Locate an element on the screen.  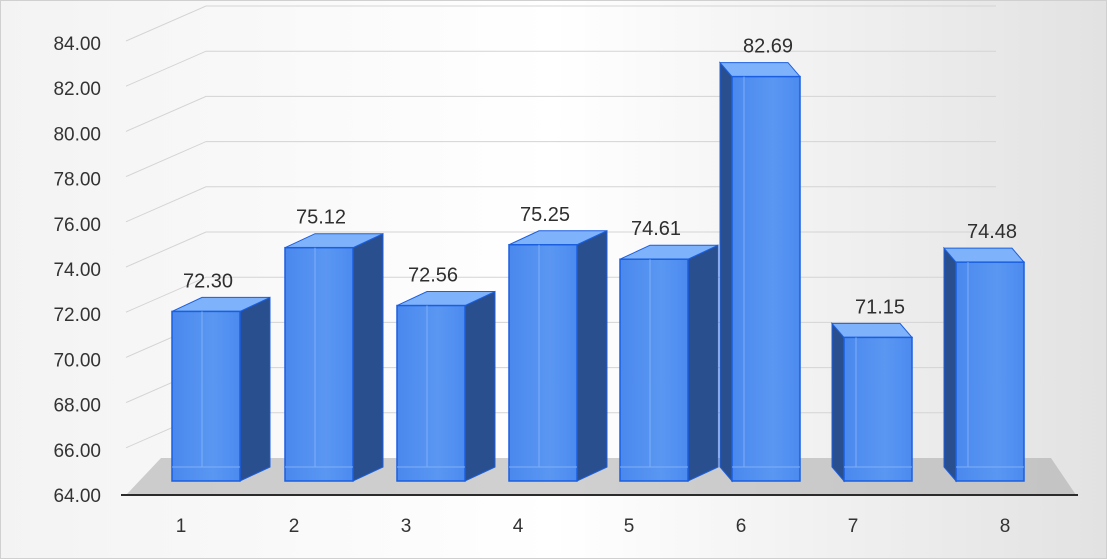
x-tick-label: 6 is located at coordinates (741, 526).